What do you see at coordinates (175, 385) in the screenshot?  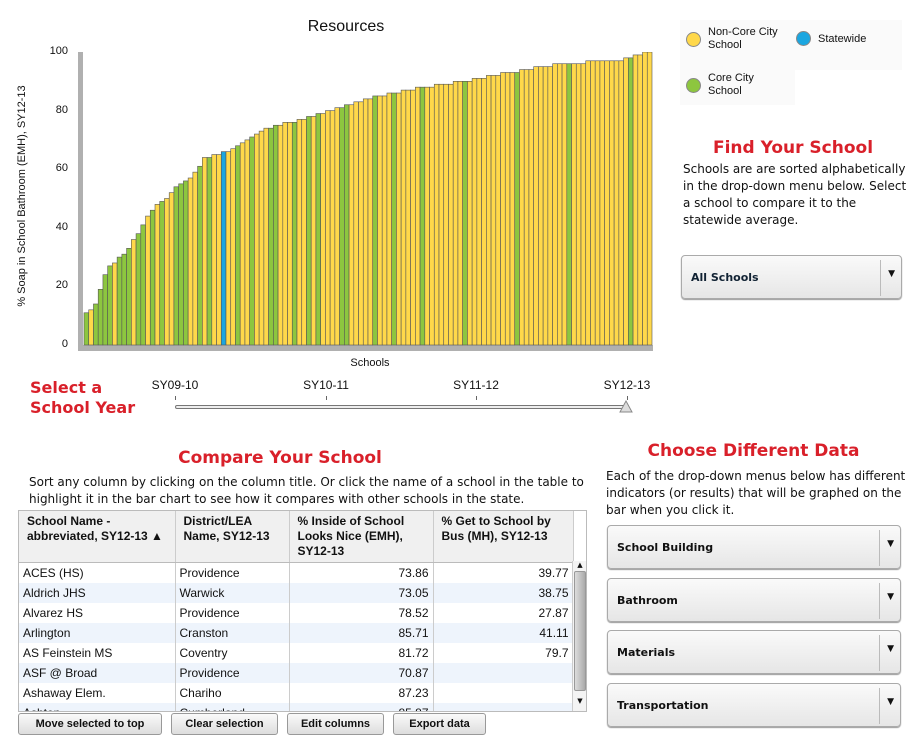 I see `year-label: SY09-10` at bounding box center [175, 385].